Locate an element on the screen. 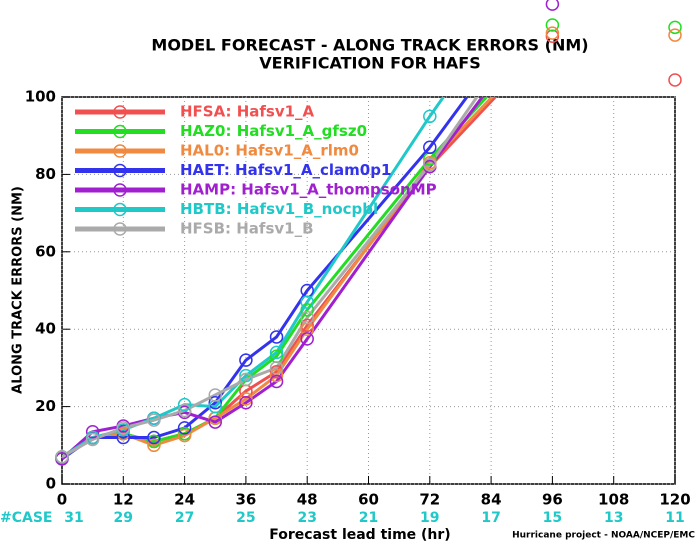 Image resolution: width=700 pixels, height=542 pixels. x-tick-label: 96 is located at coordinates (552, 500).